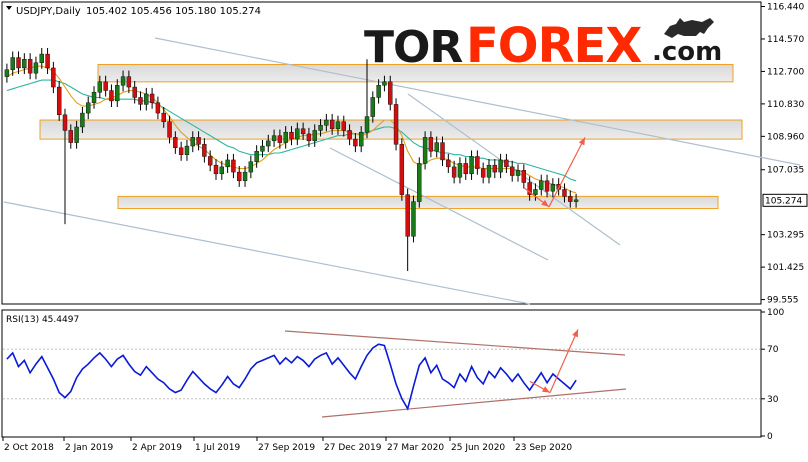 The height and width of the screenshot is (462, 808). Describe the element at coordinates (785, 105) in the screenshot. I see `price-tick-label: 110.830` at that location.